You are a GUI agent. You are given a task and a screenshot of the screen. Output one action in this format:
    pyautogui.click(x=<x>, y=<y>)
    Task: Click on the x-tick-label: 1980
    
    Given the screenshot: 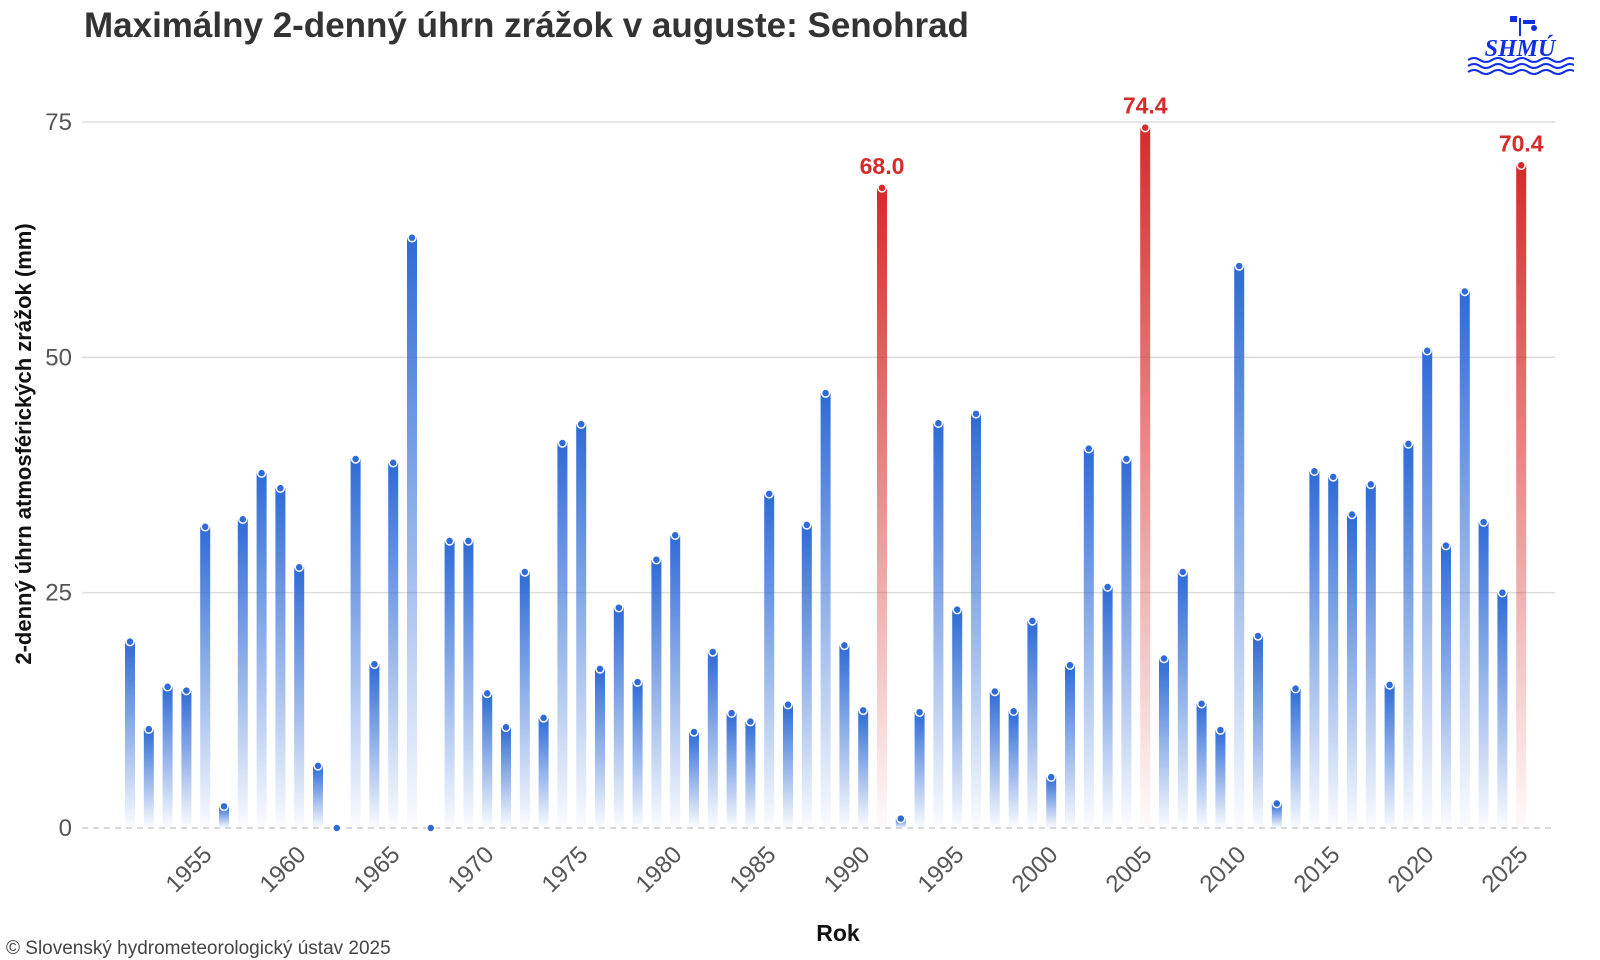 What is the action you would take?
    pyautogui.click(x=659, y=869)
    